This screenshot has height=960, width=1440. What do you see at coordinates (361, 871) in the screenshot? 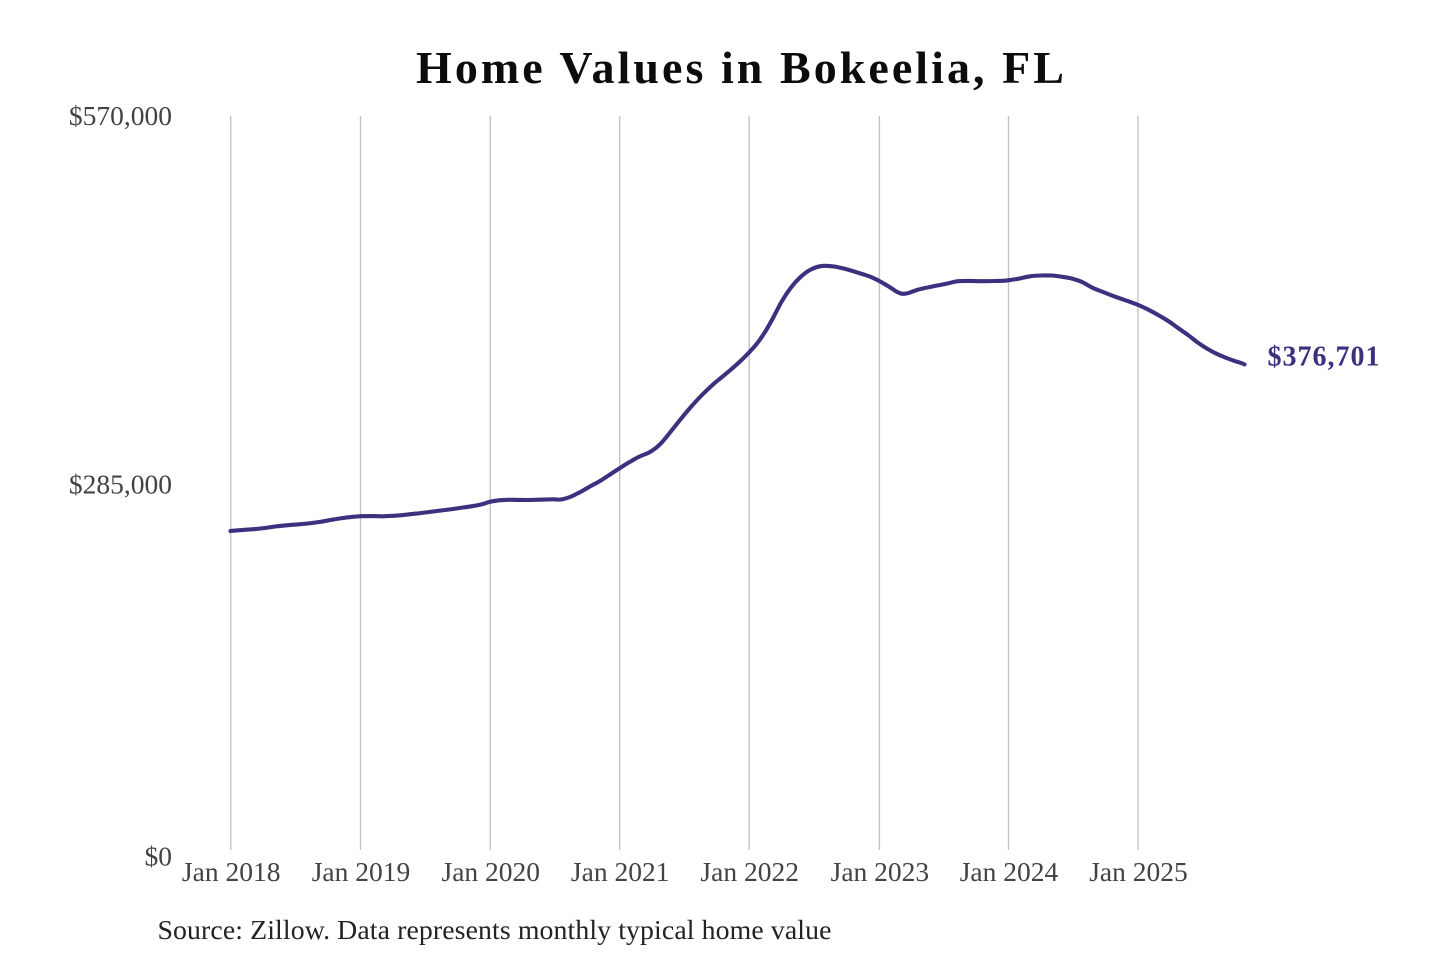
I see `svg-text: Jan 2019` at bounding box center [361, 871].